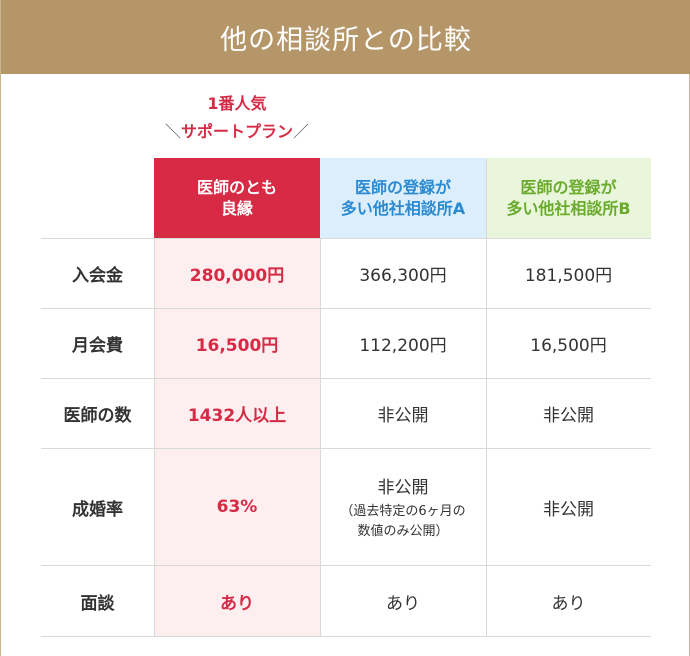 The image size is (690, 656). What do you see at coordinates (403, 208) in the screenshot?
I see `column-header-a-line2: 多い他社相談所A` at bounding box center [403, 208].